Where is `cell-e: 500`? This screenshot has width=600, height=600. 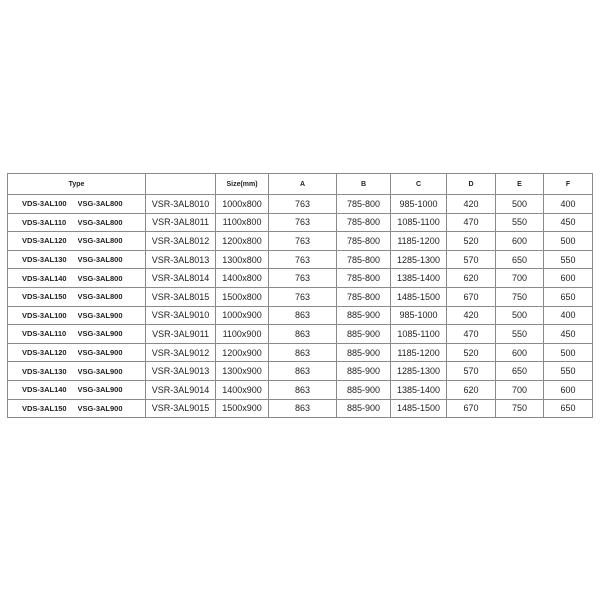
cell-e: 500 is located at coordinates (520, 315).